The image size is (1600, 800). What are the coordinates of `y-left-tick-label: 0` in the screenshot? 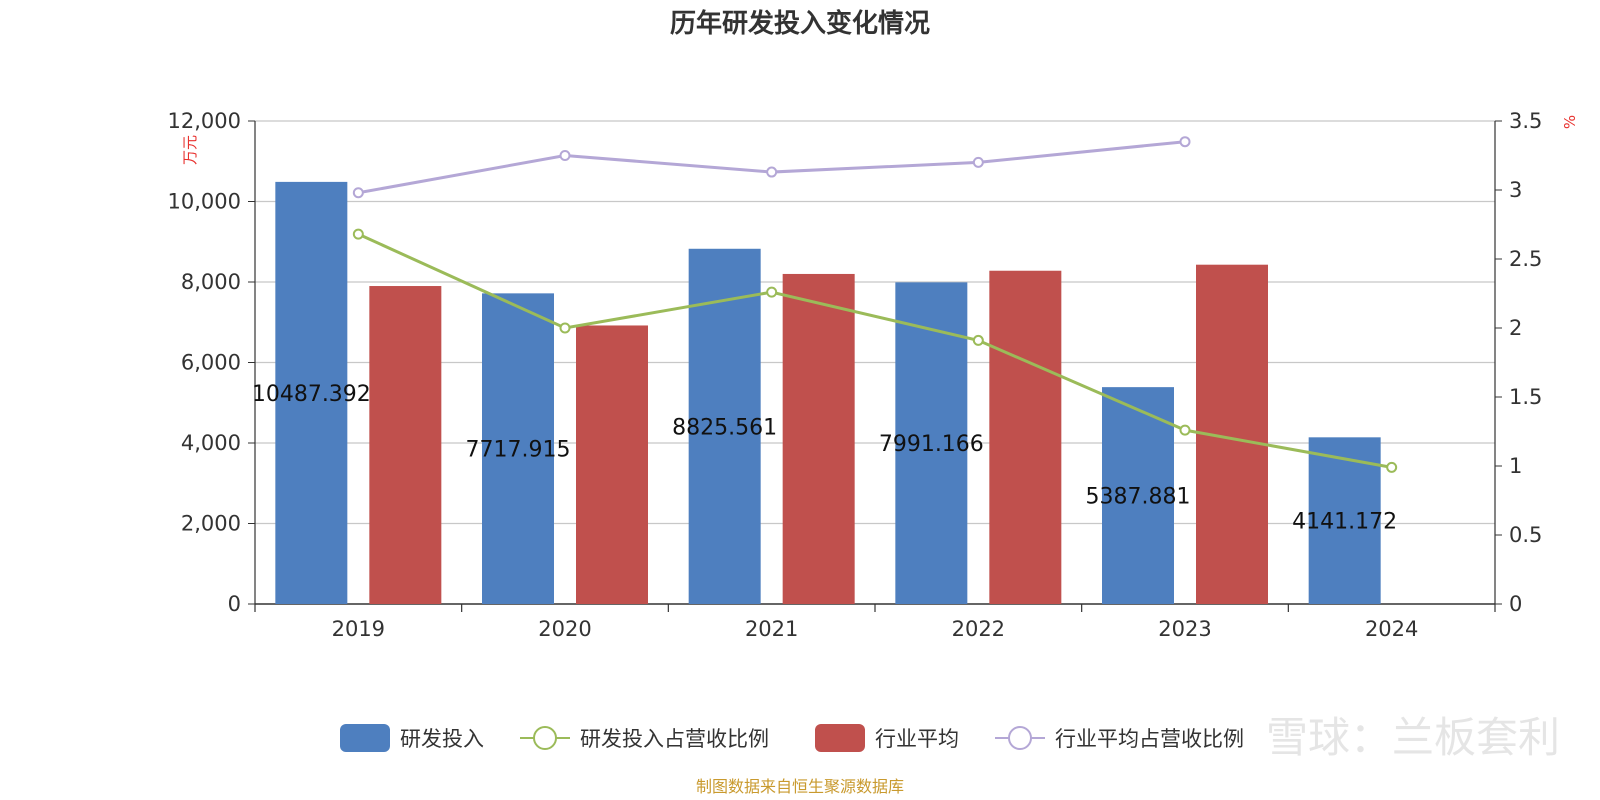 It's located at (234, 604).